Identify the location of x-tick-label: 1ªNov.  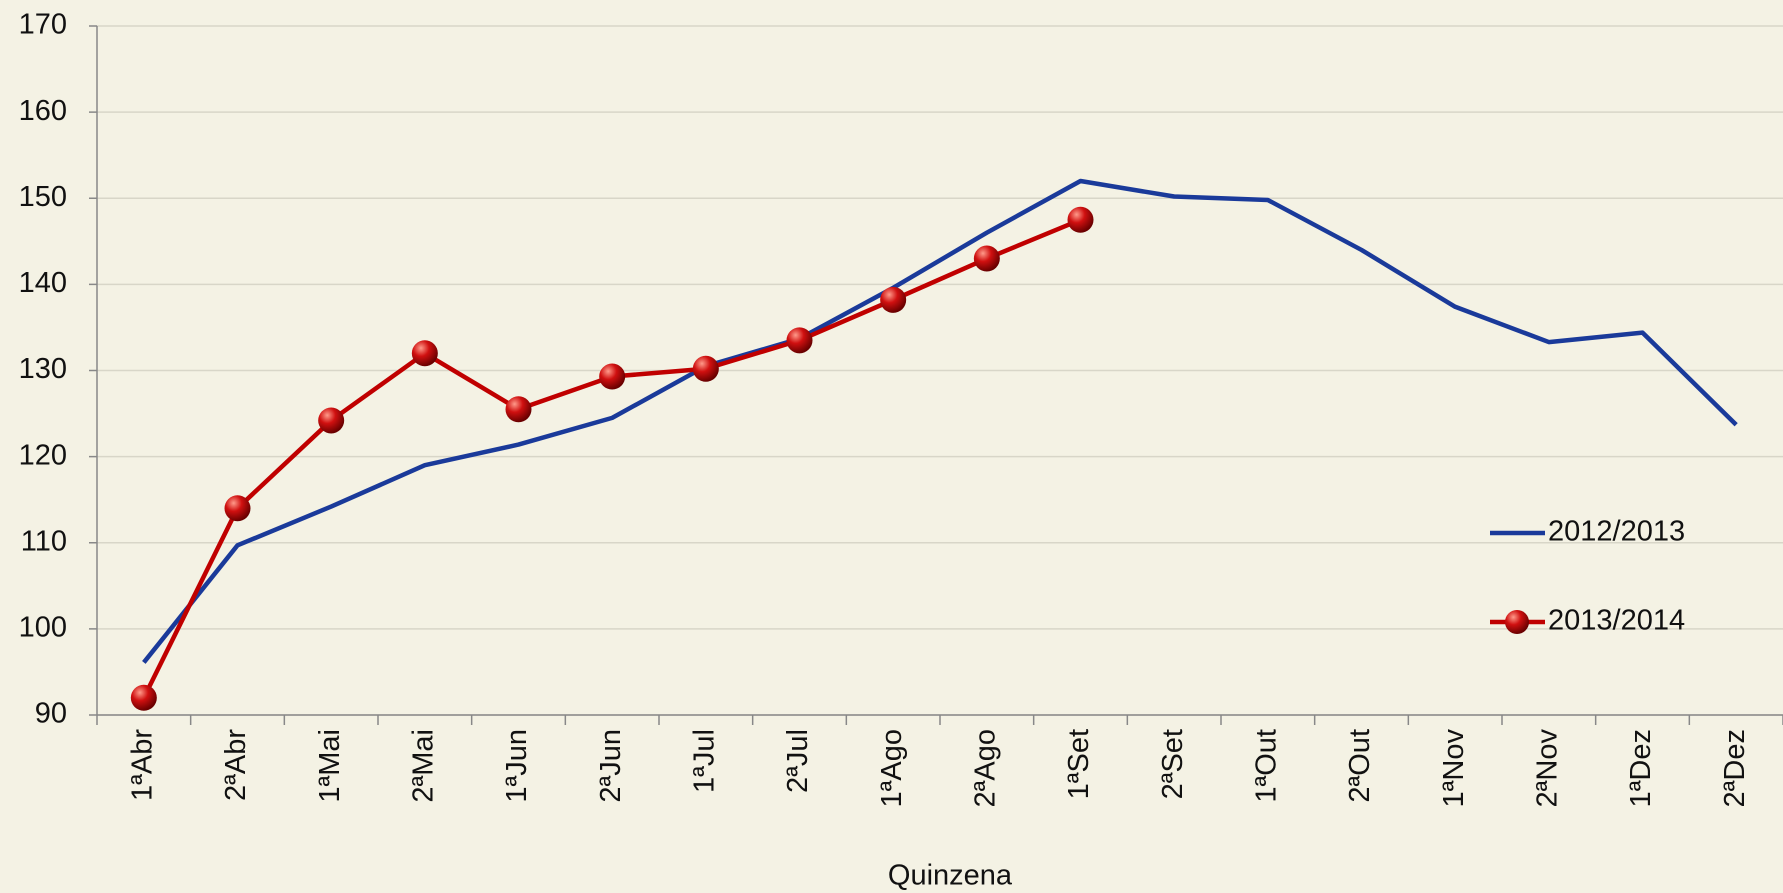
(1454, 768).